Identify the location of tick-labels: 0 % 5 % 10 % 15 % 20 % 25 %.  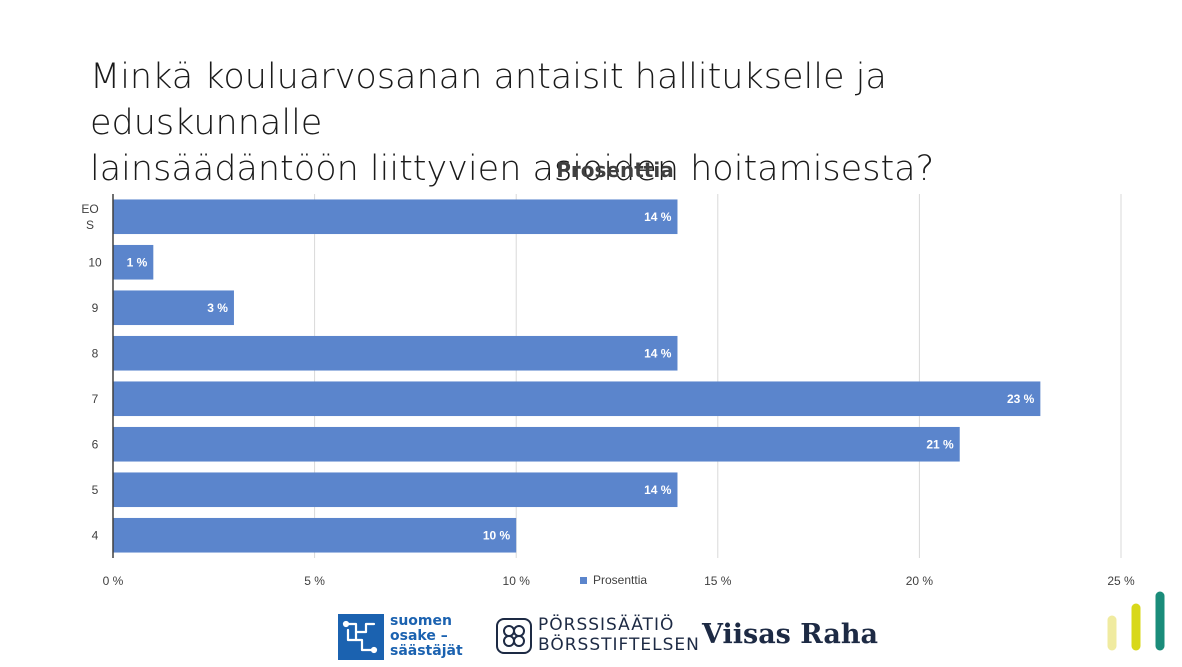
(619, 581).